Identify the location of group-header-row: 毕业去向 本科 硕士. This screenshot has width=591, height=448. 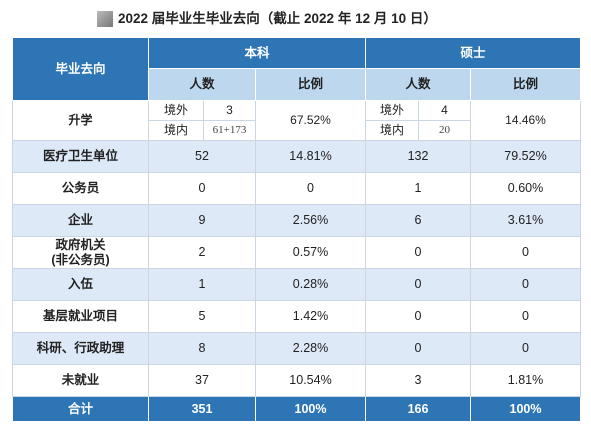
(296, 69).